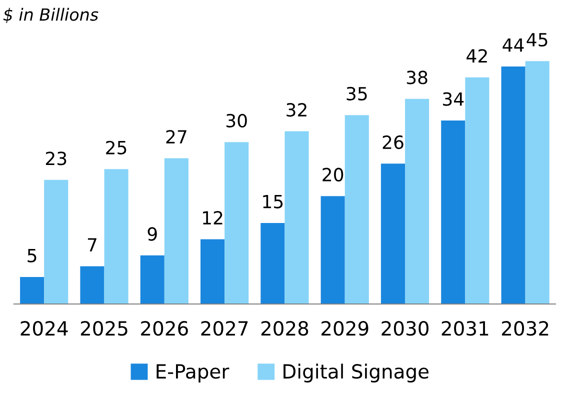  What do you see at coordinates (284, 328) in the screenshot?
I see `x-tick-label: 2028` at bounding box center [284, 328].